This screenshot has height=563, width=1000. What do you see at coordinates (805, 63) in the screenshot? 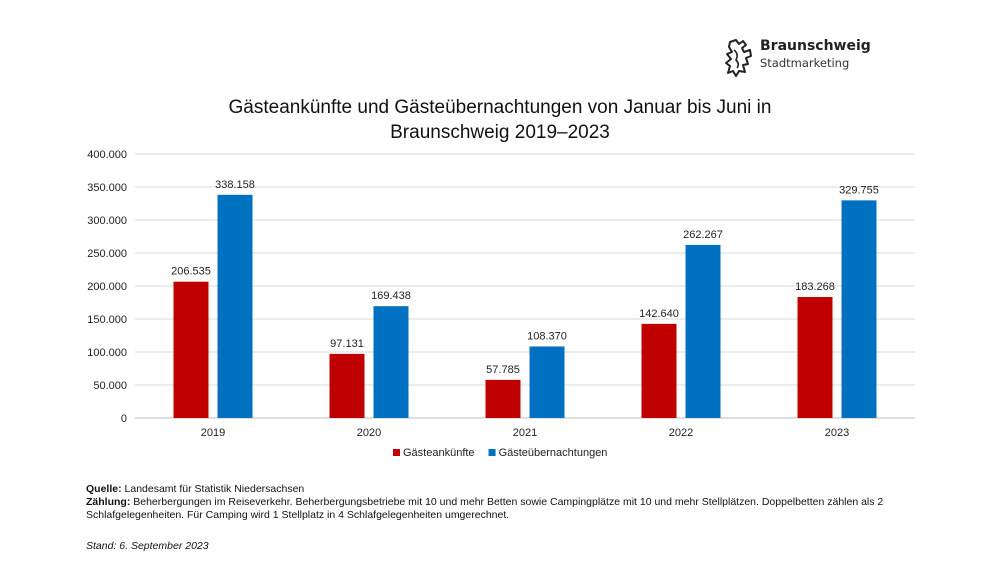
I see `logo-subtitle: Stadtmarketing` at bounding box center [805, 63].